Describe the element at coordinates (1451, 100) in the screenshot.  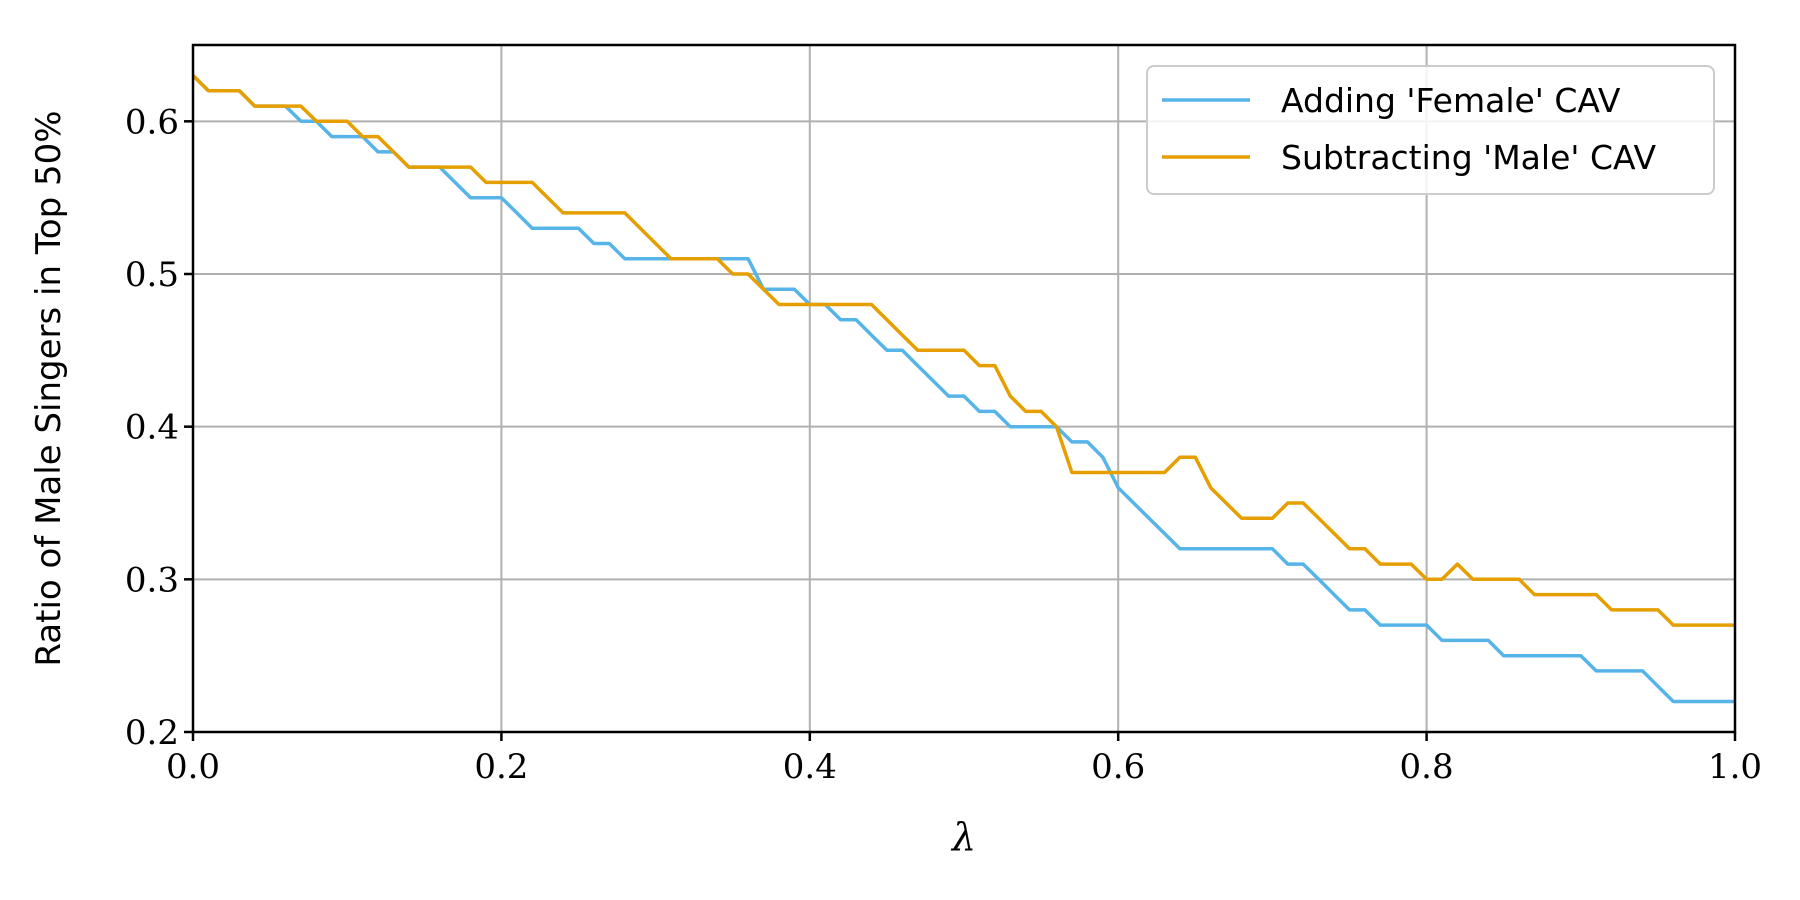
I see `legend-label-0: Adding 'Female' CAV` at that location.